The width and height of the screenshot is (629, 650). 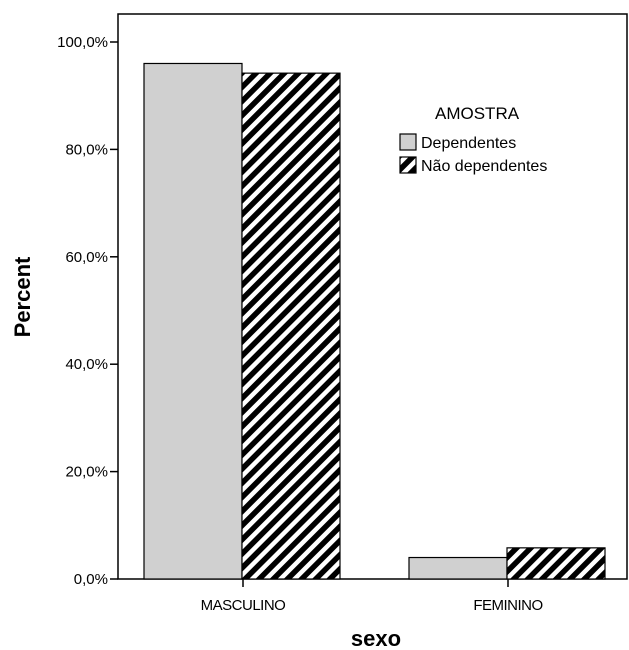 I want to click on bar-nao-dependentes-masculino, so click(x=291, y=326).